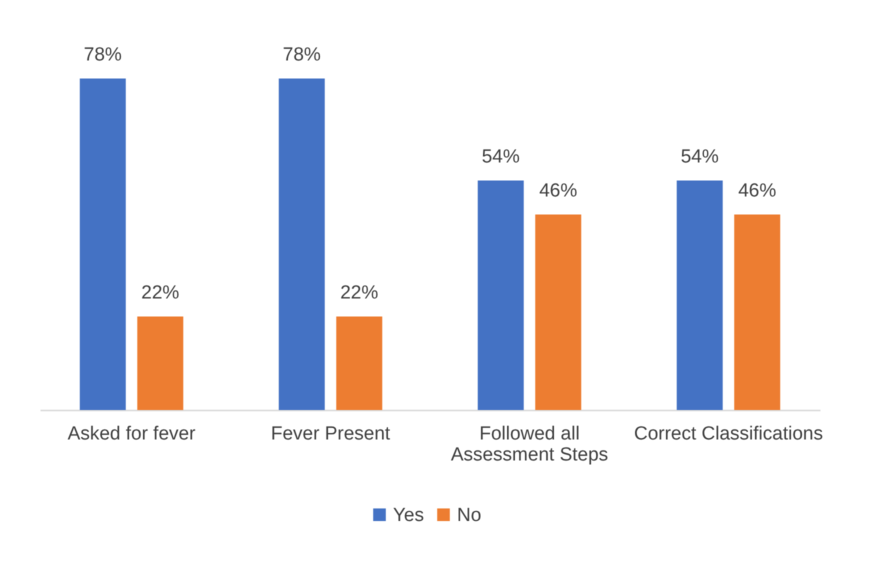 The image size is (888, 577). What do you see at coordinates (469, 515) in the screenshot?
I see `legend-label: No` at bounding box center [469, 515].